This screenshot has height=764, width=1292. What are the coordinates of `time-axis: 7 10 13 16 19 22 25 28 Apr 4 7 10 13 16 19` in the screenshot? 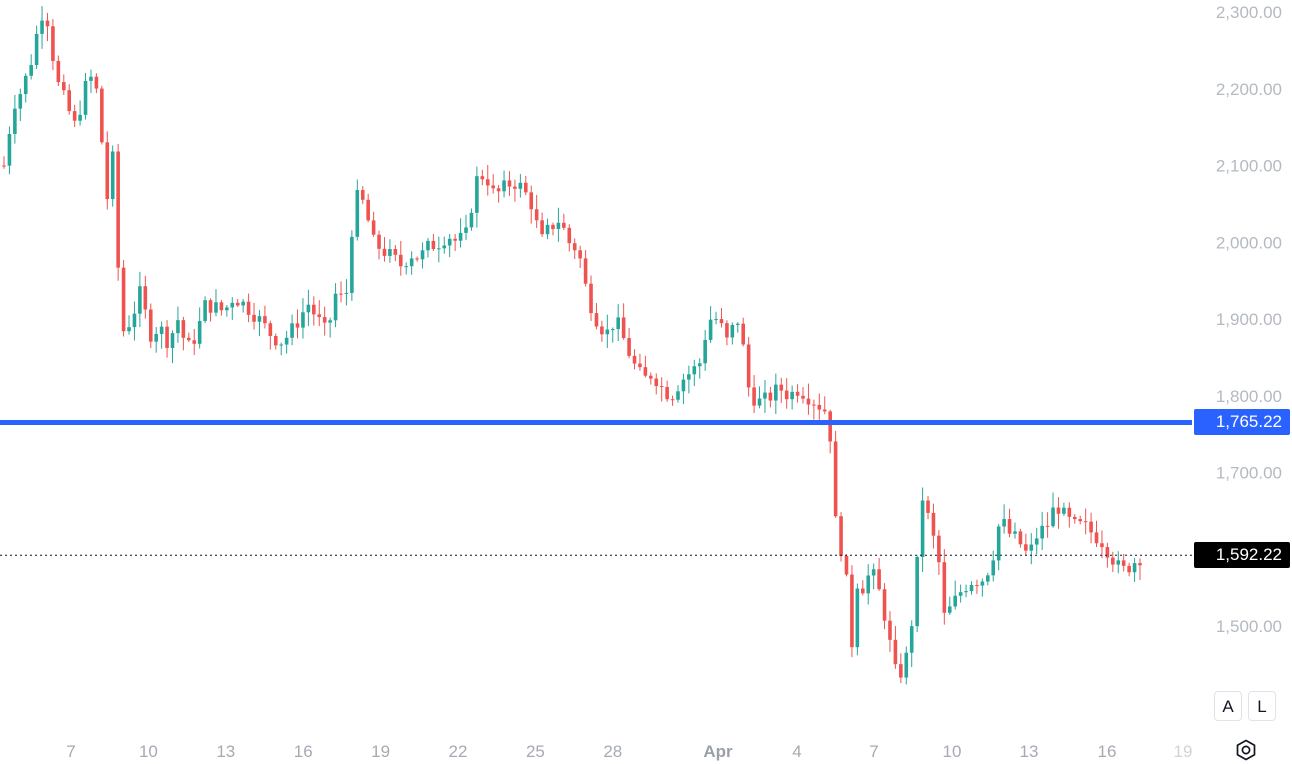 It's located at (629, 751).